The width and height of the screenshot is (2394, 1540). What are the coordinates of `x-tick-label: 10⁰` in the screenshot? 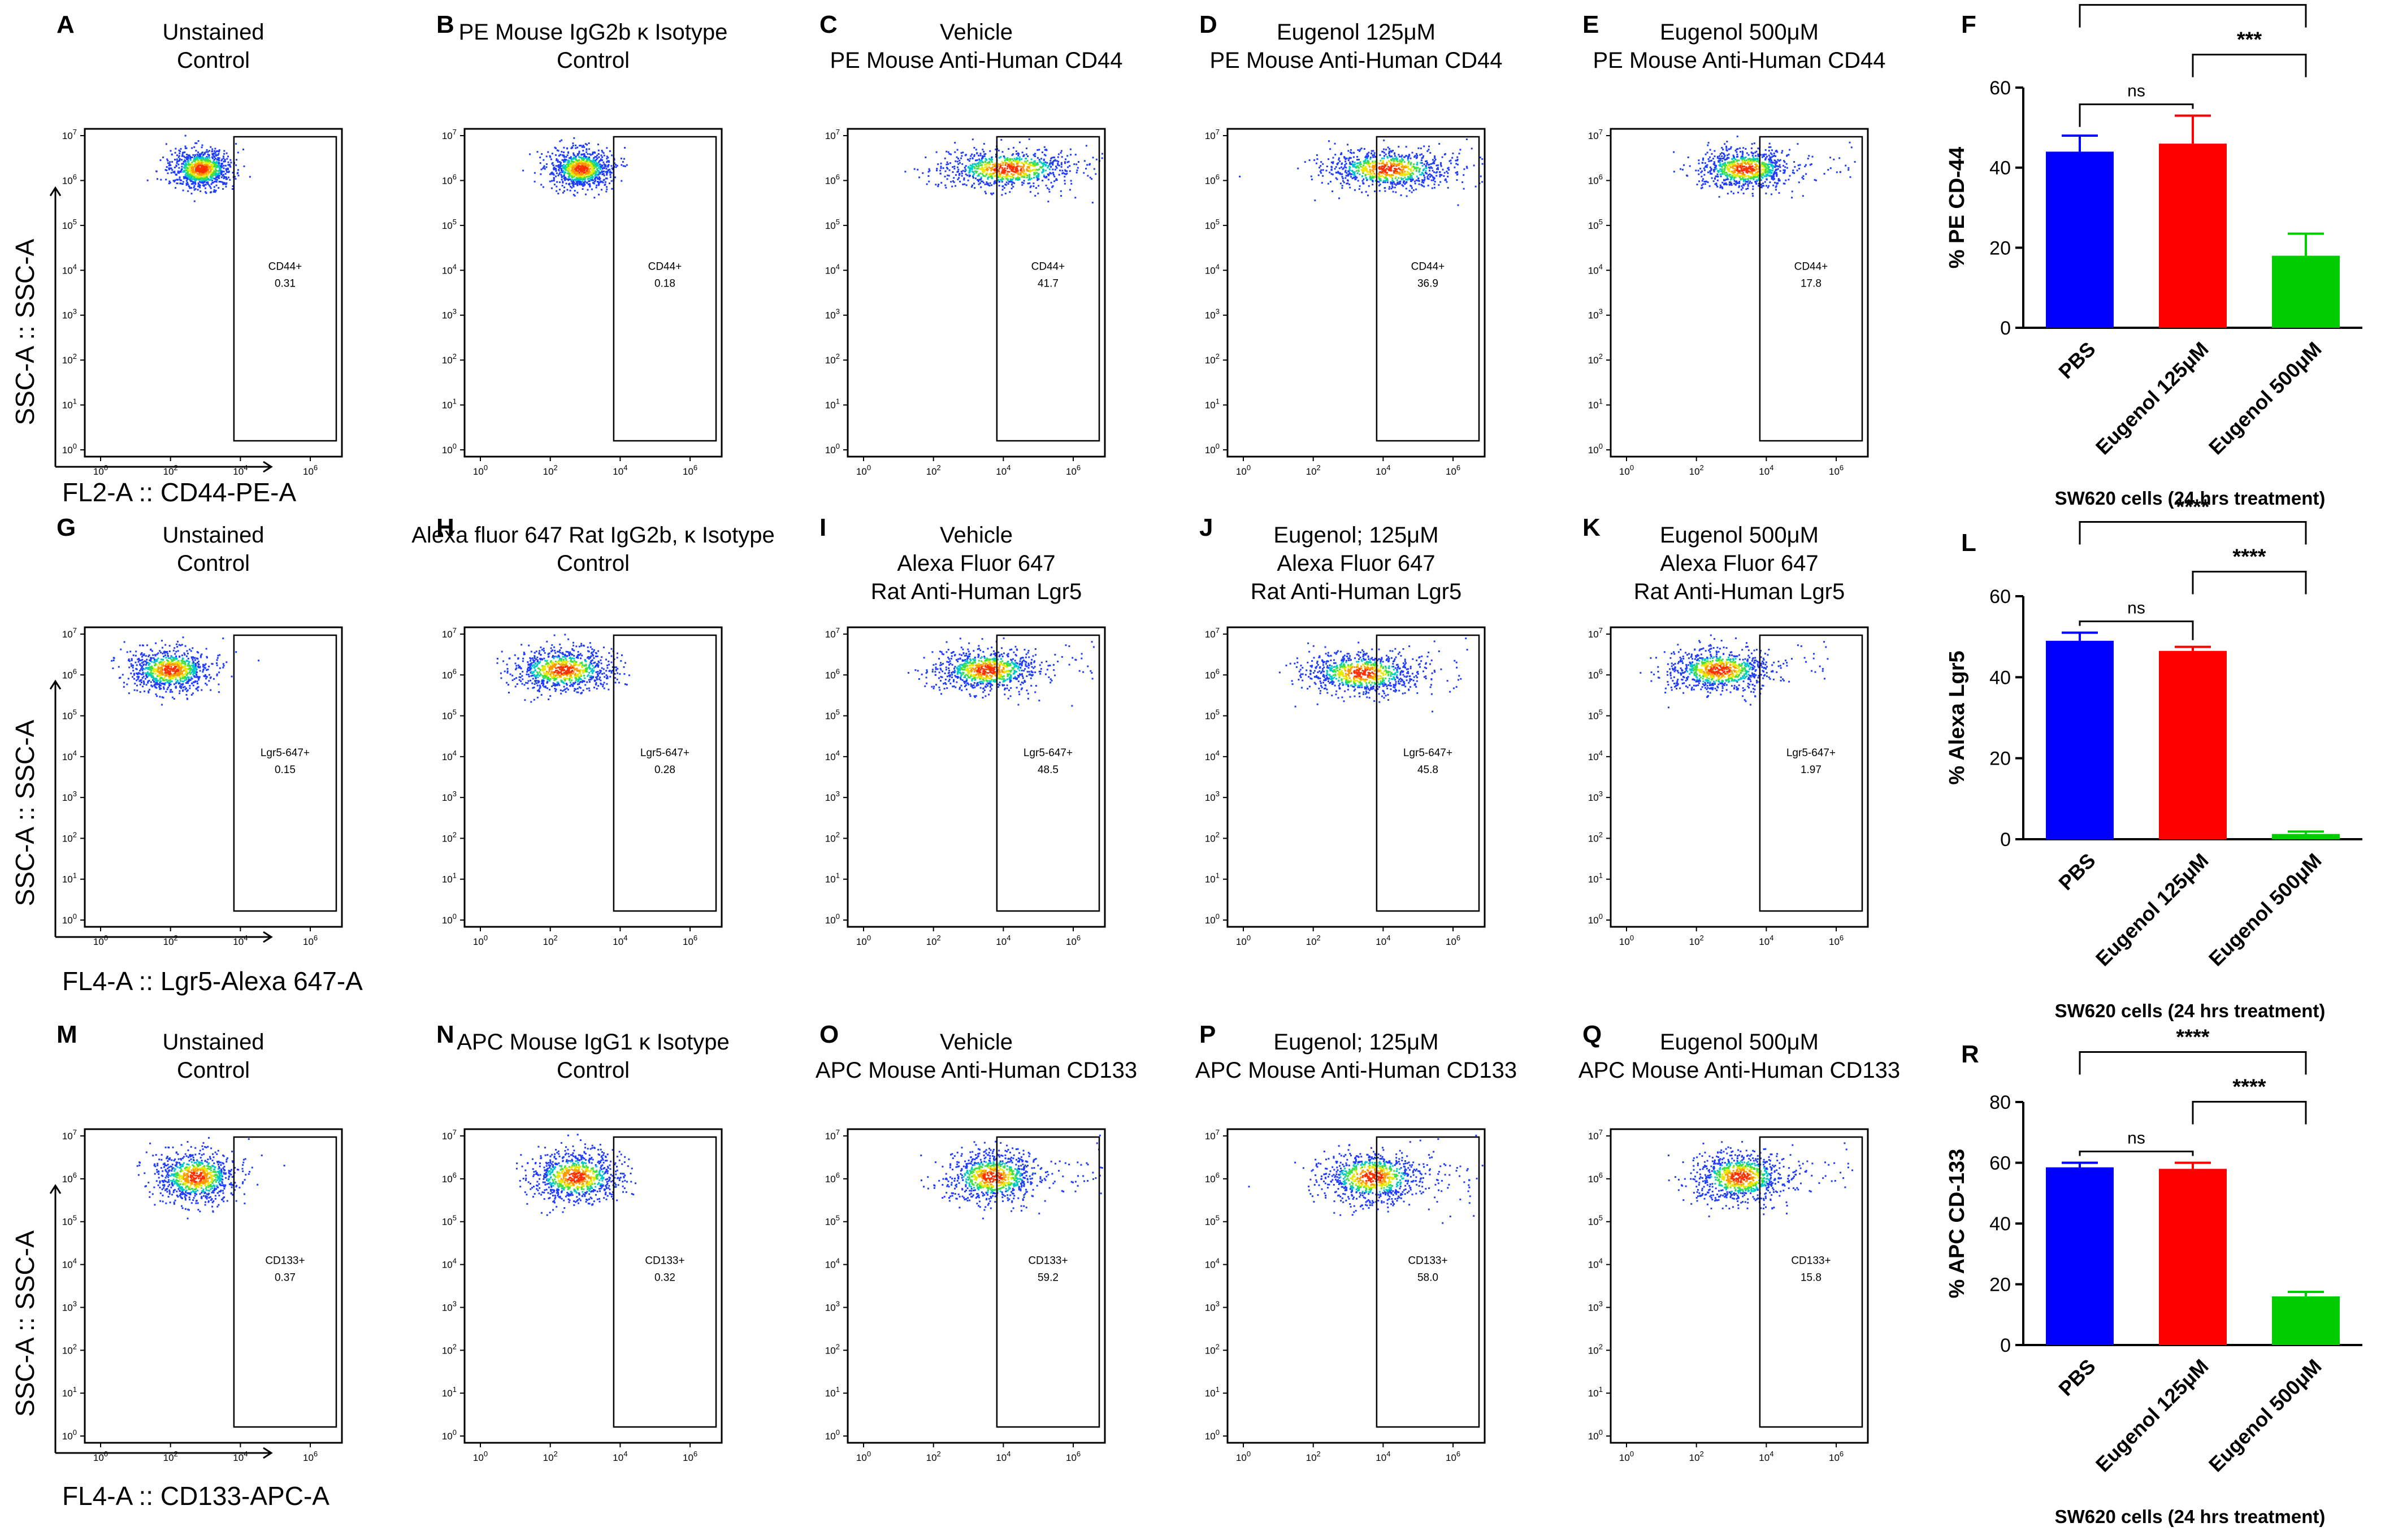 It's located at (481, 470).